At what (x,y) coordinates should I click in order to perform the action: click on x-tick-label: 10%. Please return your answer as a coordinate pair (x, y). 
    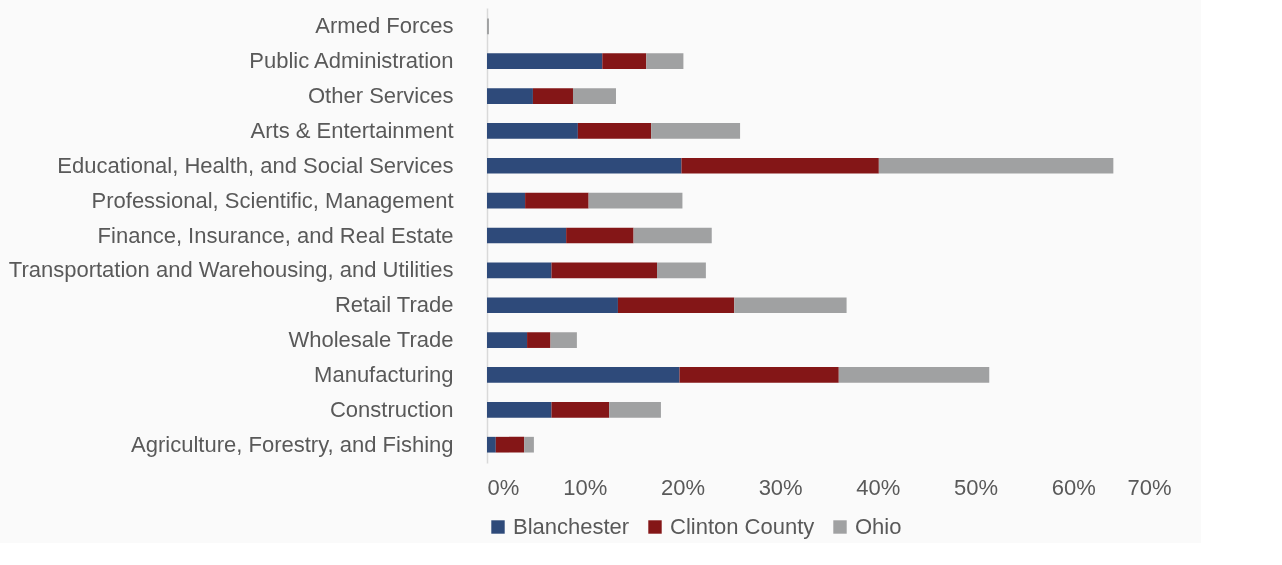
    Looking at the image, I should click on (585, 487).